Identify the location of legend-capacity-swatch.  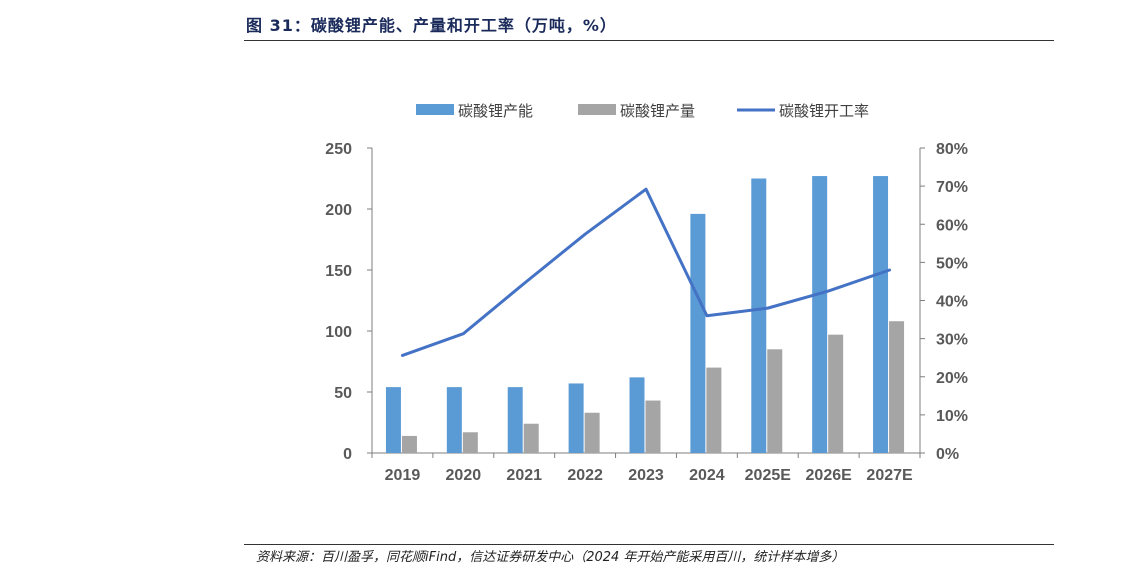
(435, 109).